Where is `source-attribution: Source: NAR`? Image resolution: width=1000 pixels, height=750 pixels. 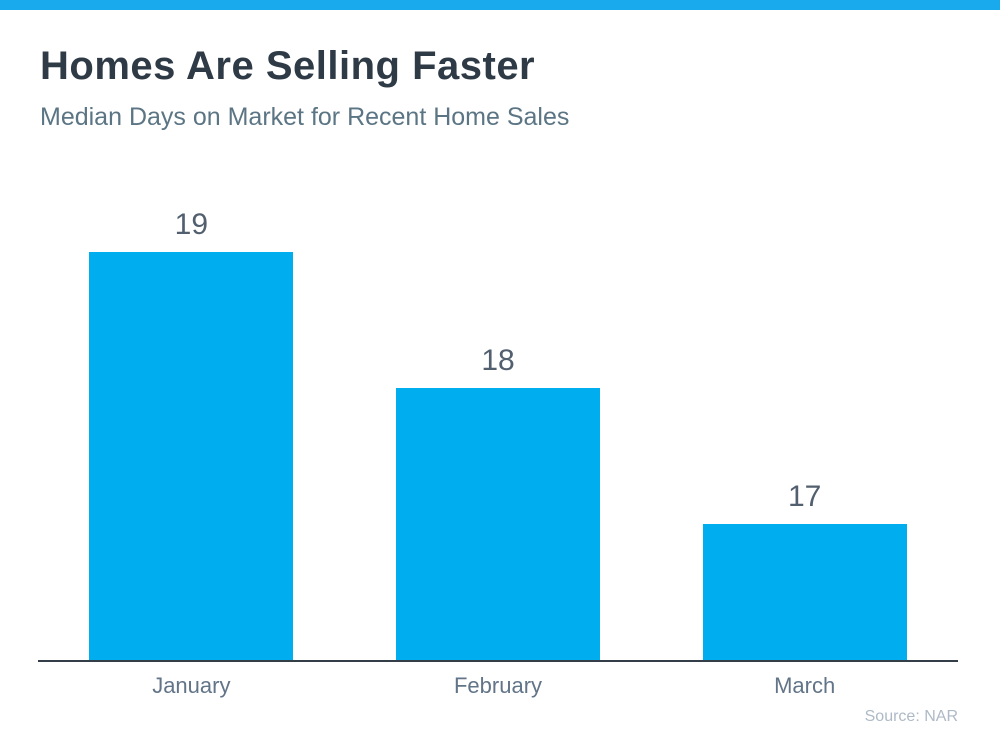 source-attribution: Source: NAR is located at coordinates (911, 716).